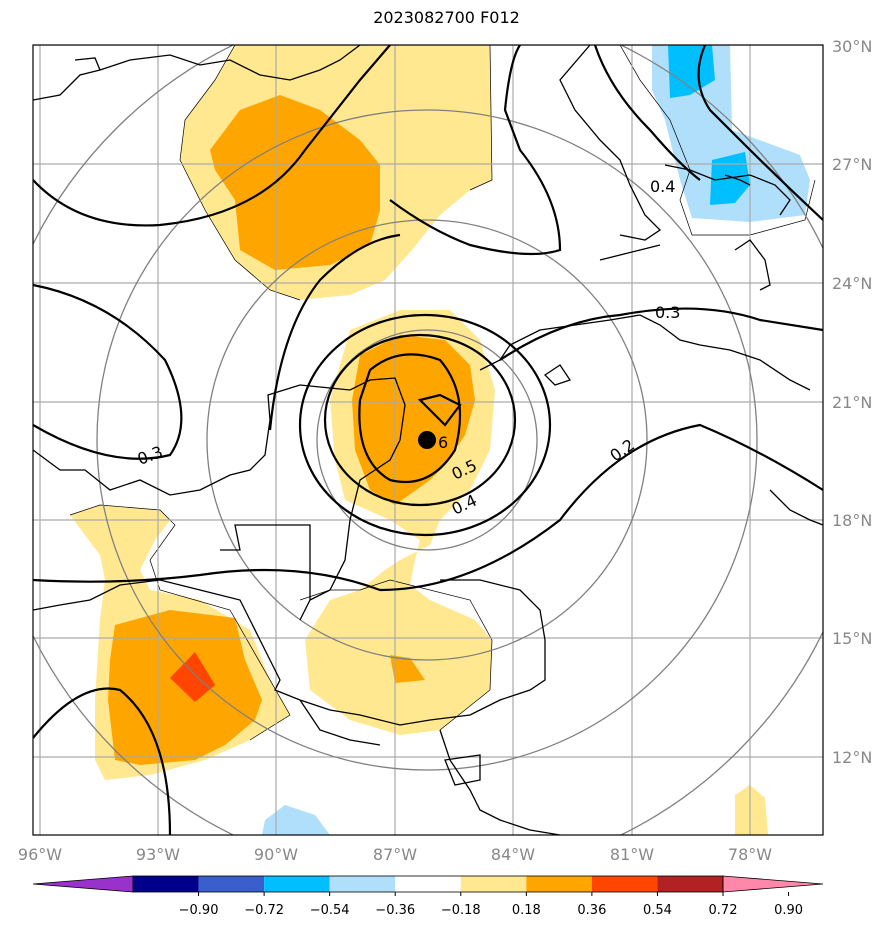 The image size is (893, 932). What do you see at coordinates (192, 677) in the screenshot?
I see `shading-red` at bounding box center [192, 677].